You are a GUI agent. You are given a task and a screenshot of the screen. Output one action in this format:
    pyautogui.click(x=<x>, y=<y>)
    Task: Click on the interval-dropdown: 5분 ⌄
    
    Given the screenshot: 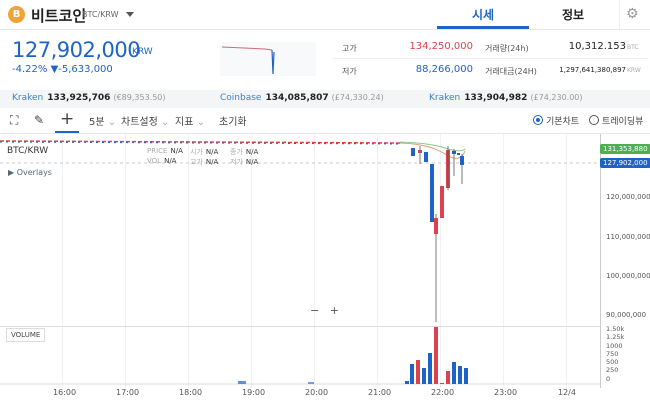 What is the action you would take?
    pyautogui.click(x=103, y=122)
    